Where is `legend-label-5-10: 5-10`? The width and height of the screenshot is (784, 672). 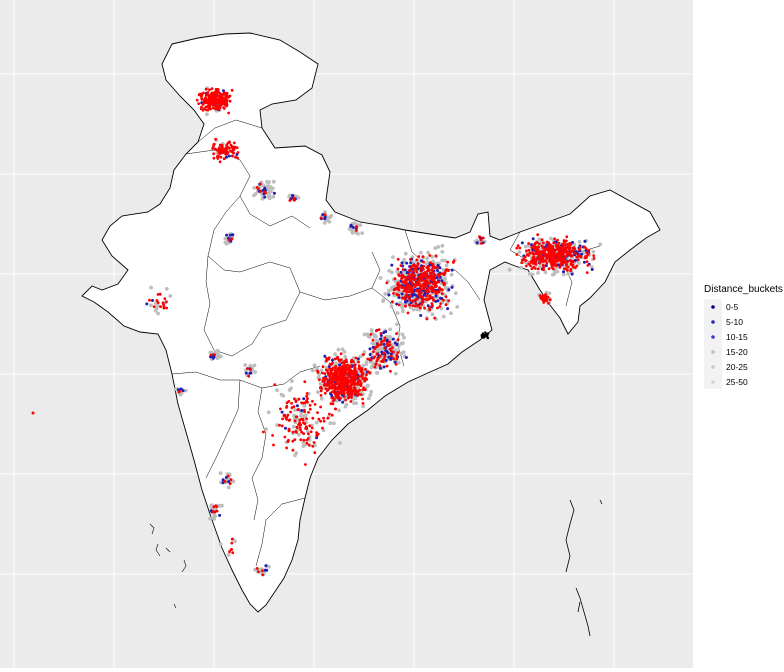
legend-label-5-10: 5-10 is located at coordinates (734, 322).